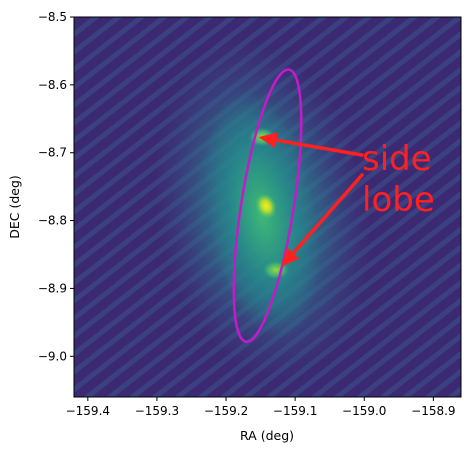  I want to click on y-tick-label: −8.6, so click(52, 85).